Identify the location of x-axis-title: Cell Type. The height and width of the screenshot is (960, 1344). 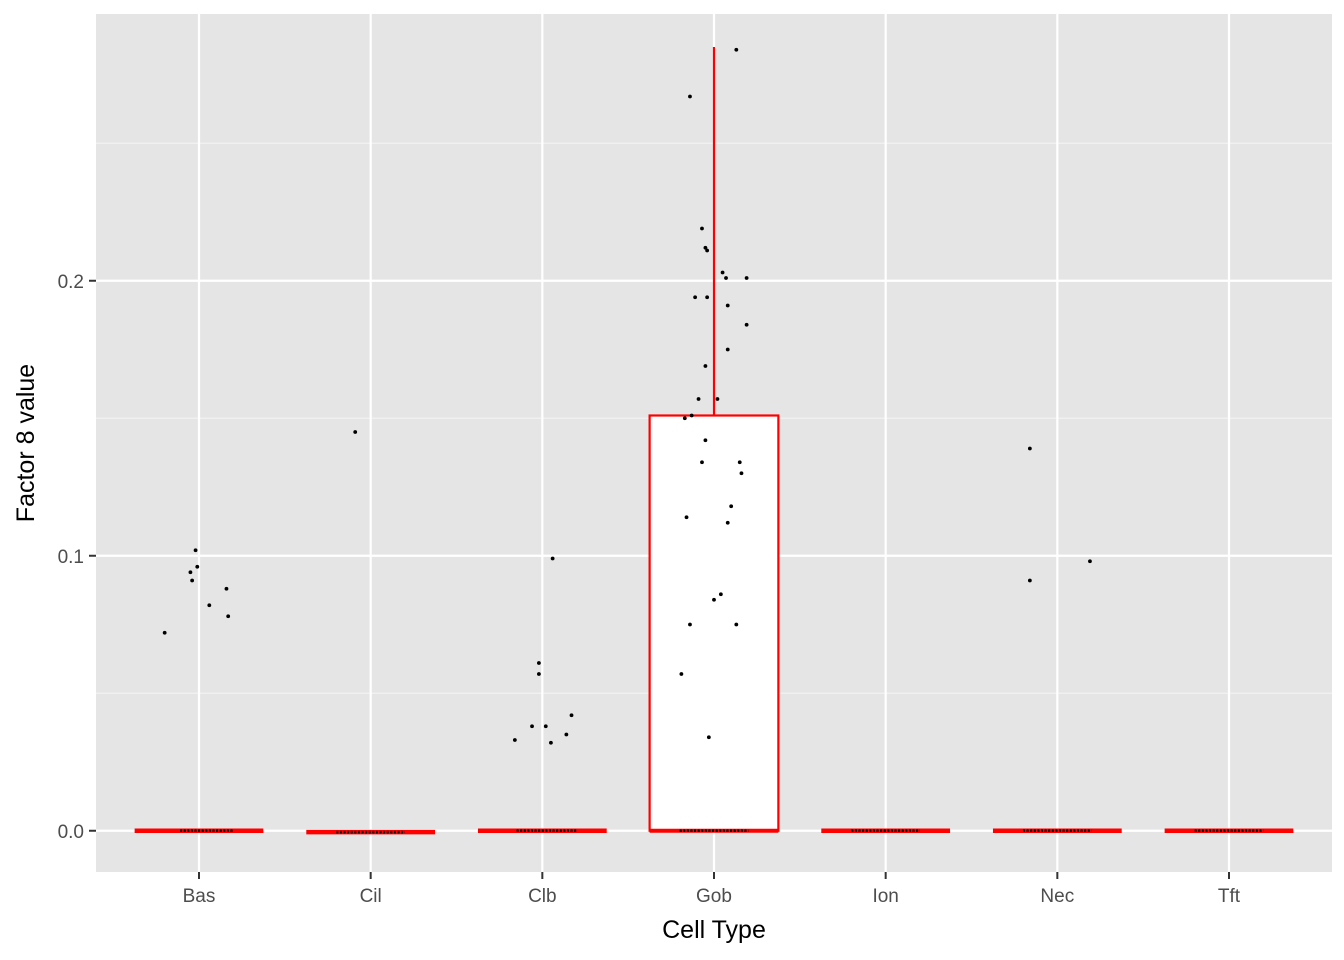
(714, 930).